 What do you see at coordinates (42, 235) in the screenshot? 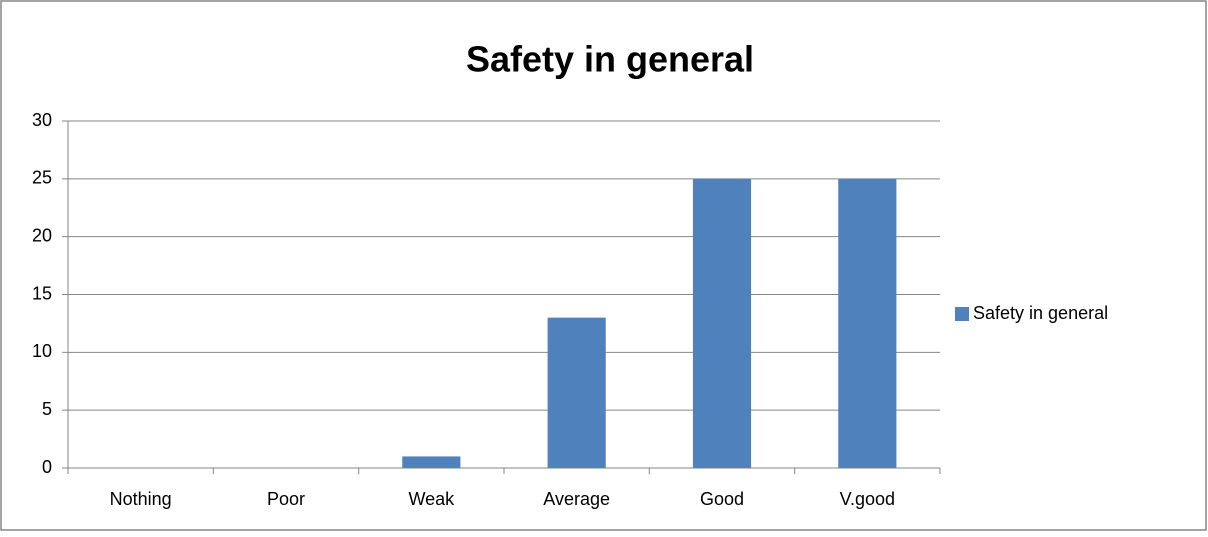
I see `y-tick-label: 20` at bounding box center [42, 235].